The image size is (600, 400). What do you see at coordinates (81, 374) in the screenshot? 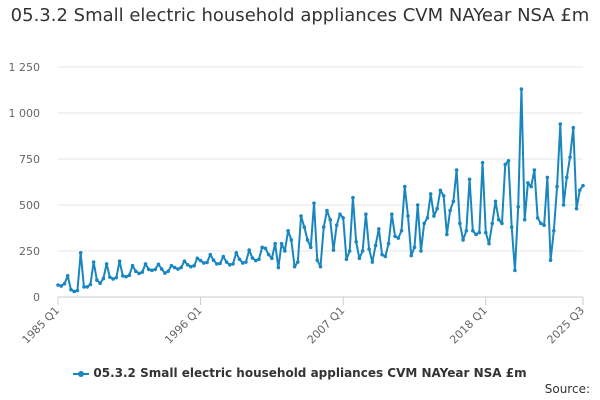
I see `legend-swatch-icon` at bounding box center [81, 374].